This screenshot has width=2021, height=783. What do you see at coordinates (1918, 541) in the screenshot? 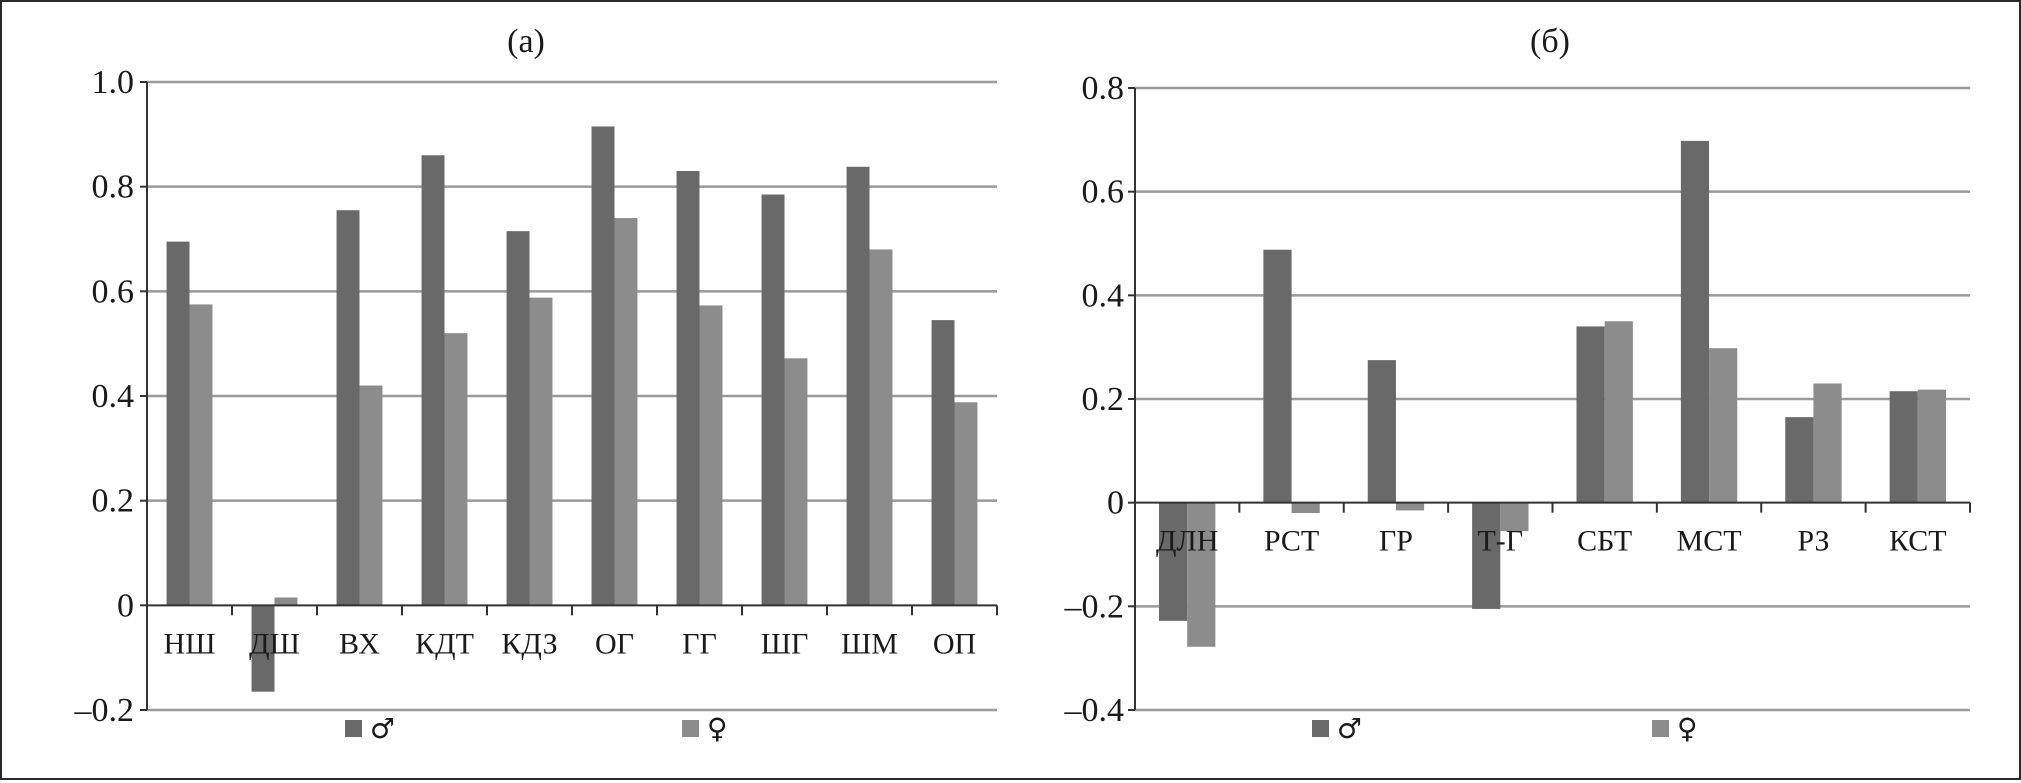
I see `category-label: КСТ` at bounding box center [1918, 541].